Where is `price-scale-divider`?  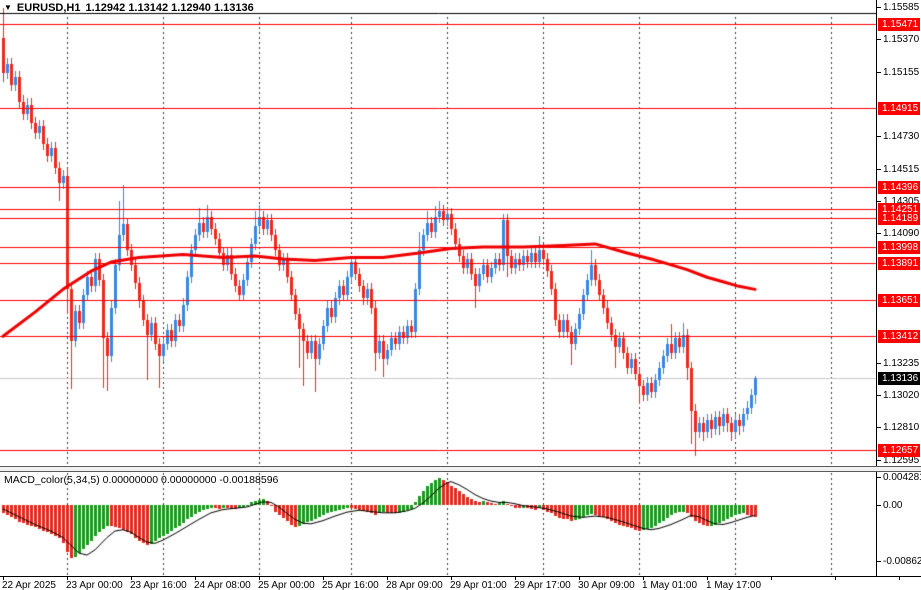 price-scale-divider is located at coordinates (876, 288).